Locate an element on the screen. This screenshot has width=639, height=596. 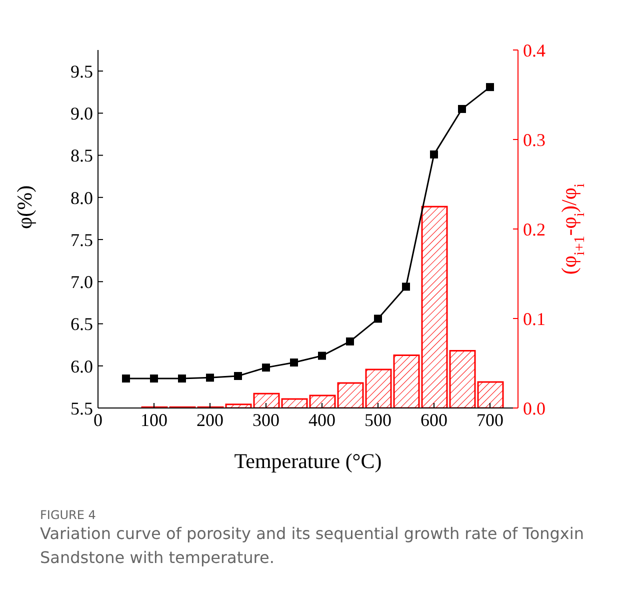
x-tick-label: 100 is located at coordinates (154, 420).